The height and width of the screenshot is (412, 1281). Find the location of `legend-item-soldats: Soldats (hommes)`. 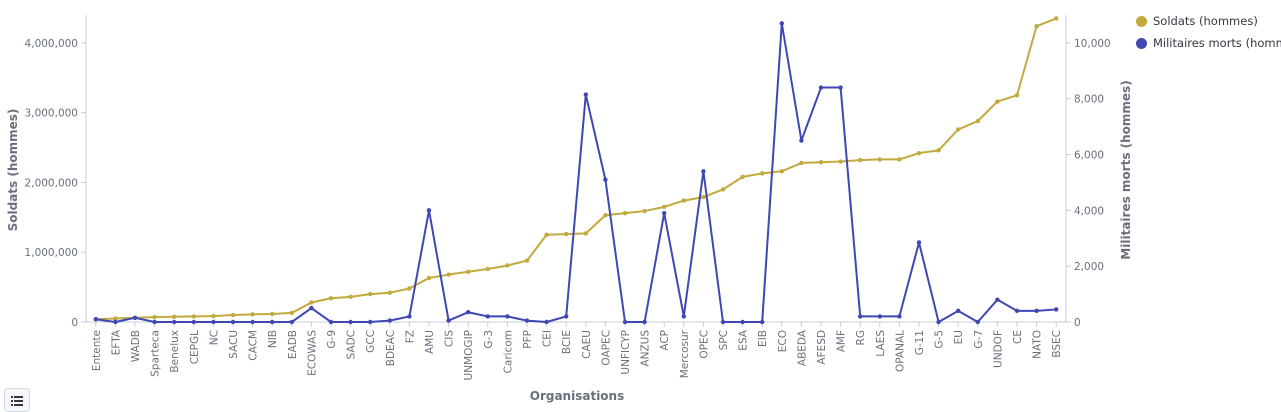

legend-item-soldats: Soldats (hommes) is located at coordinates (1208, 21).